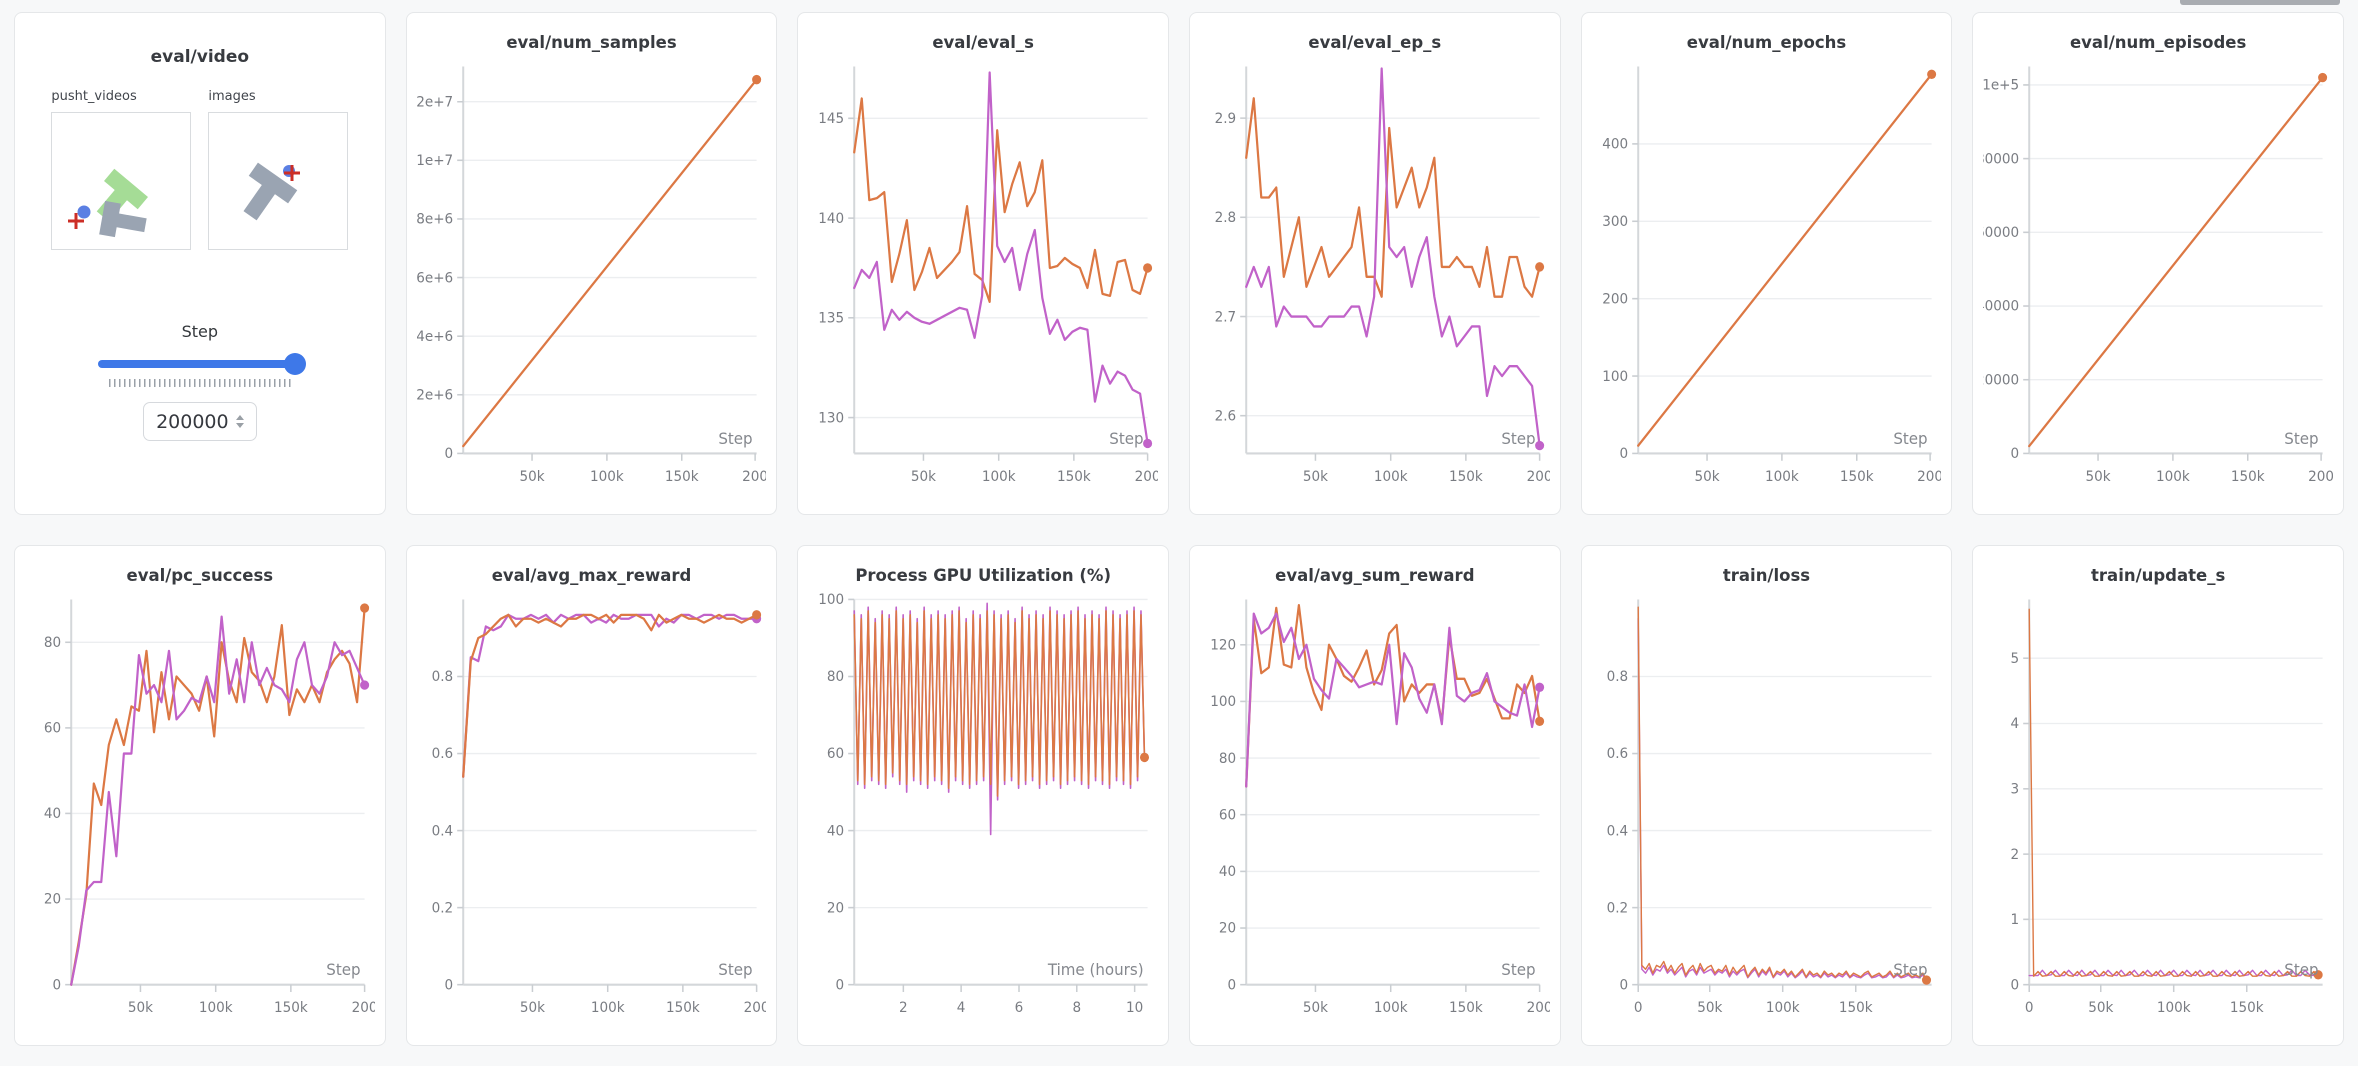 This screenshot has height=1066, width=2358. What do you see at coordinates (592, 813) in the screenshot?
I see `chart-canvas: 0 0.2 0.4 0.6 0.8 50k 100k 150k 200 Step` at bounding box center [592, 813].